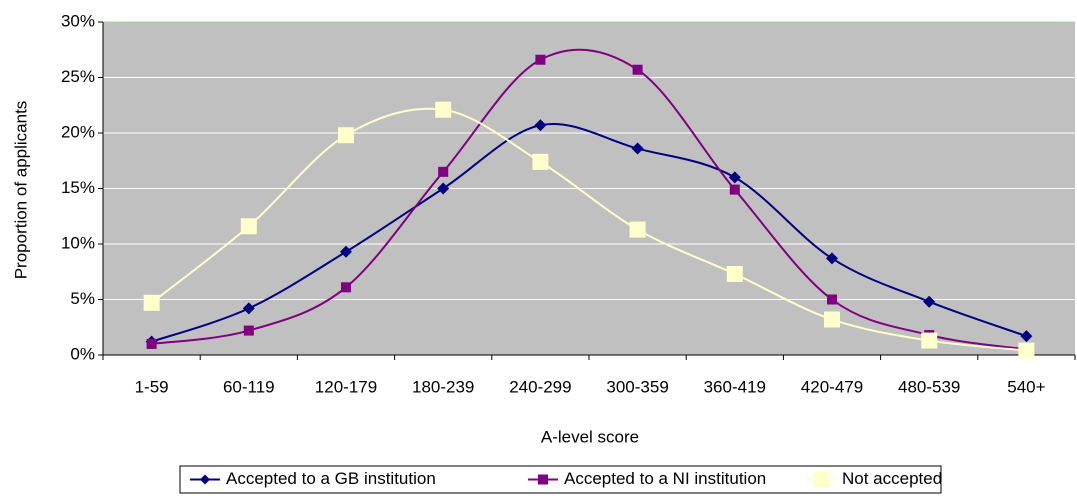 This screenshot has height=499, width=1077. What do you see at coordinates (249, 386) in the screenshot?
I see `x-tick-label: 60-119` at bounding box center [249, 386].